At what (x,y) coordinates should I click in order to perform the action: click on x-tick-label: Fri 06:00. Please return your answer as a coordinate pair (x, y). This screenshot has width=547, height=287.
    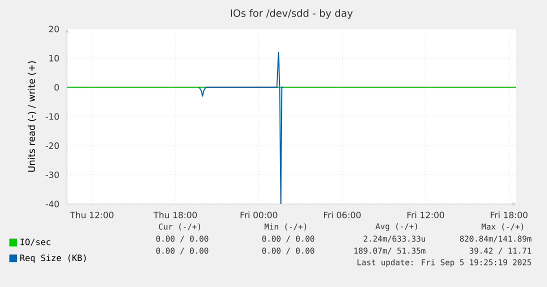
    Looking at the image, I should click on (342, 215).